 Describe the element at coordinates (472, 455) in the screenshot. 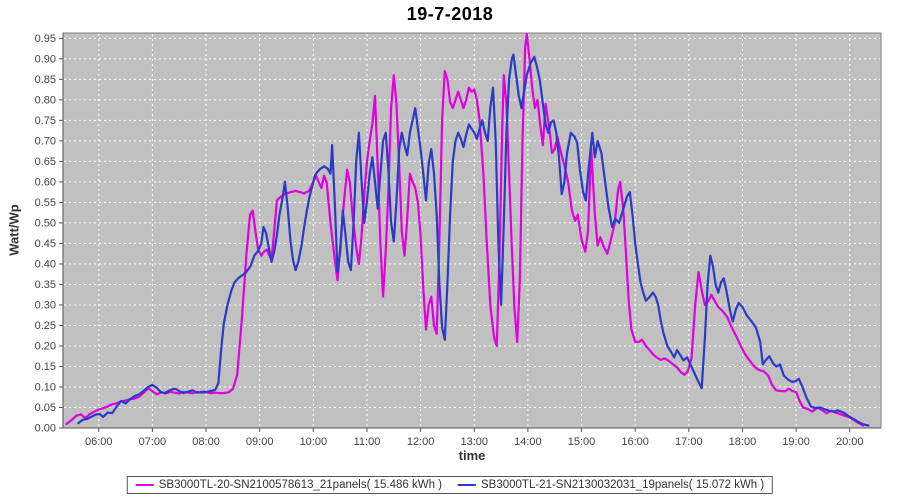

I see `x-axis-title: time` at that location.